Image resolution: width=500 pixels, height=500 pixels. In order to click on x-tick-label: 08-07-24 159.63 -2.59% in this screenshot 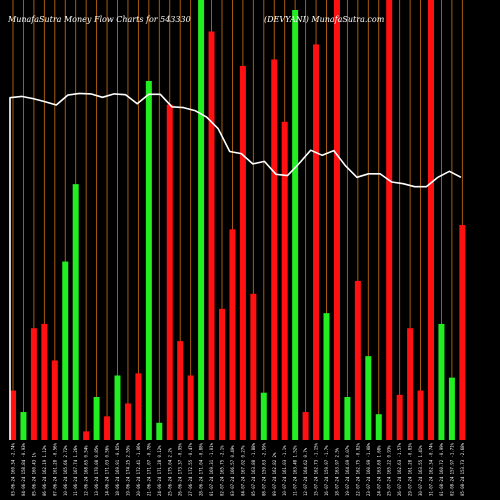, I will do `click(263, 469)`.